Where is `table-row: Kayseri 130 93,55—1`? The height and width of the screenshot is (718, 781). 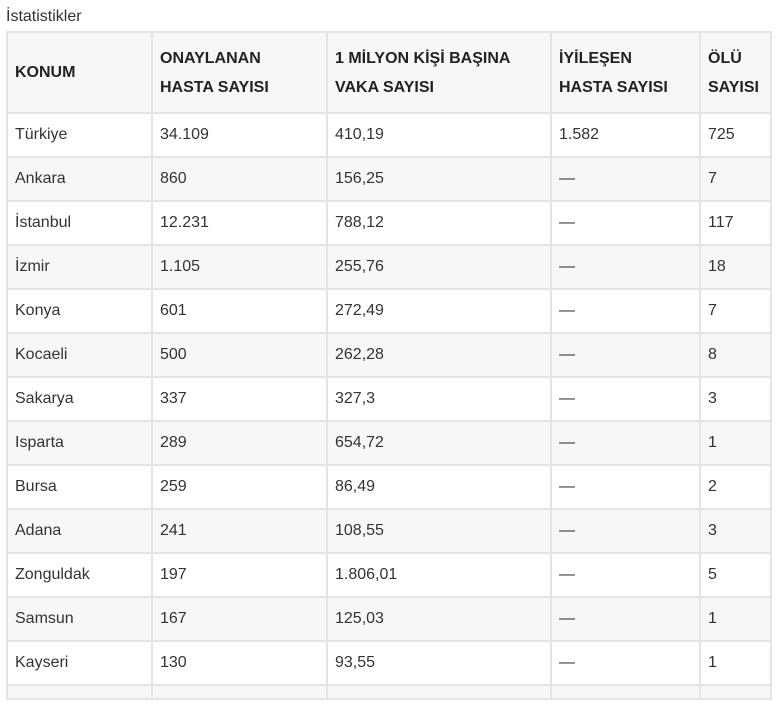
table-row: Kayseri 130 93,55—1 is located at coordinates (389, 663).